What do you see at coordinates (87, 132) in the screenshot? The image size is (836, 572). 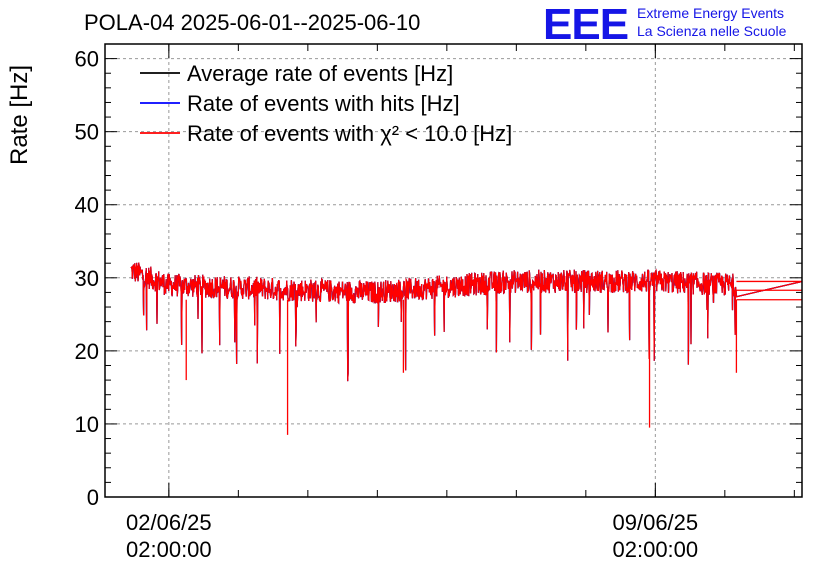 I see `y-tick-label: 50` at bounding box center [87, 132].